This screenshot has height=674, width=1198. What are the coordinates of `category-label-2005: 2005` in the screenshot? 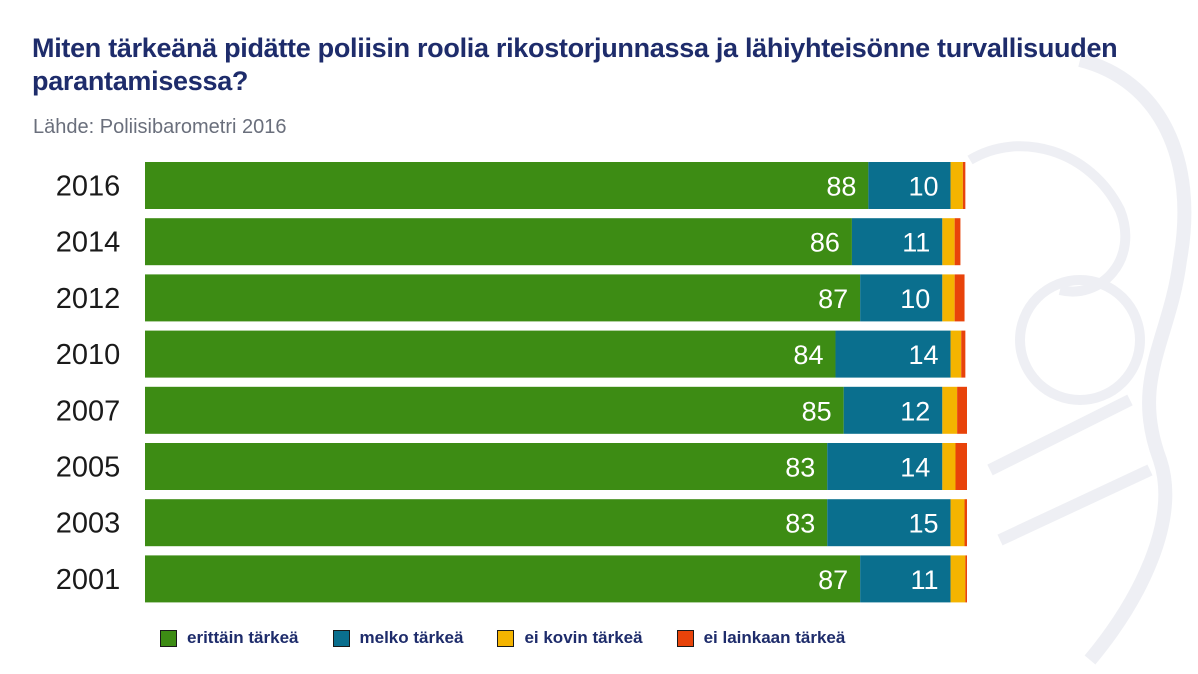 It's located at (88, 468).